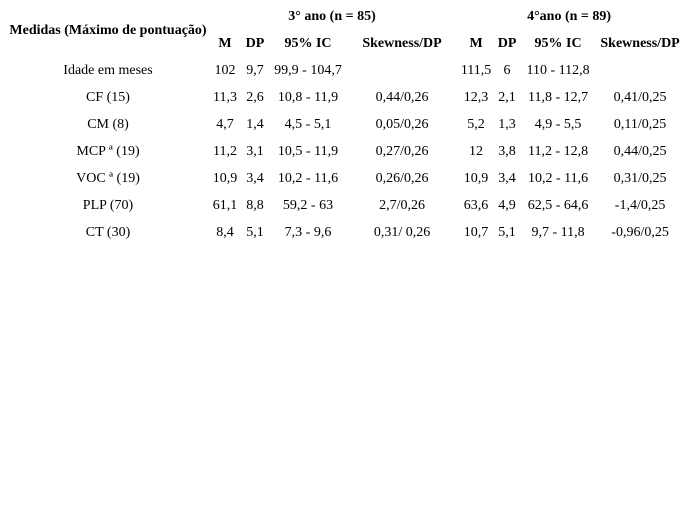  I want to click on row-label: PLP (70), so click(108, 205).